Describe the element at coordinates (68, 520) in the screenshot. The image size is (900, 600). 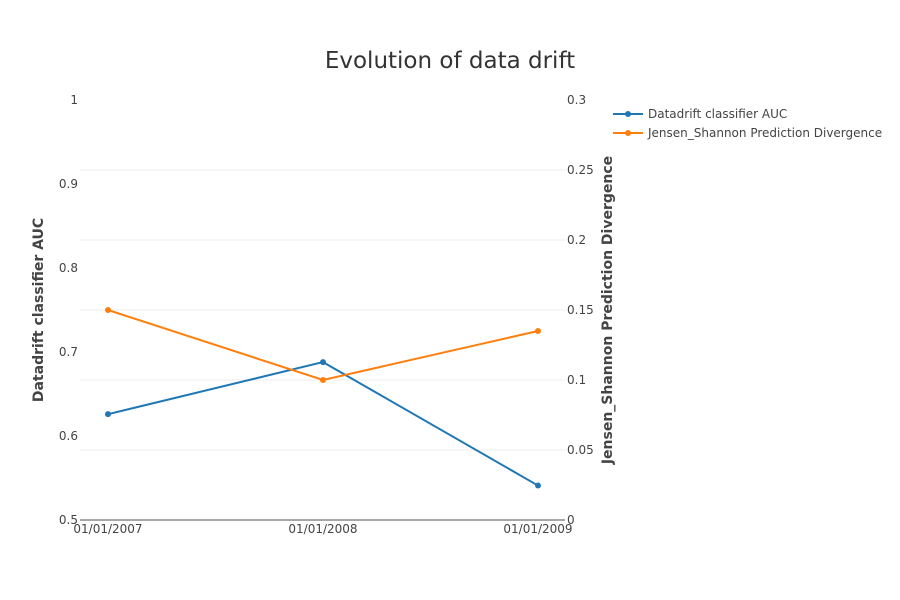
I see `left-tick-label: 0.5` at that location.